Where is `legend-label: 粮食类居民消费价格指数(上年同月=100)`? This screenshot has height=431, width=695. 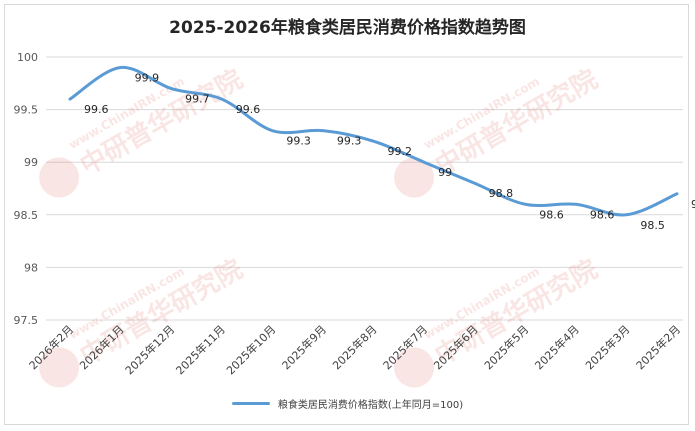
legend-label: 粮食类居民消费价格指数(上年同月=100) is located at coordinates (370, 405).